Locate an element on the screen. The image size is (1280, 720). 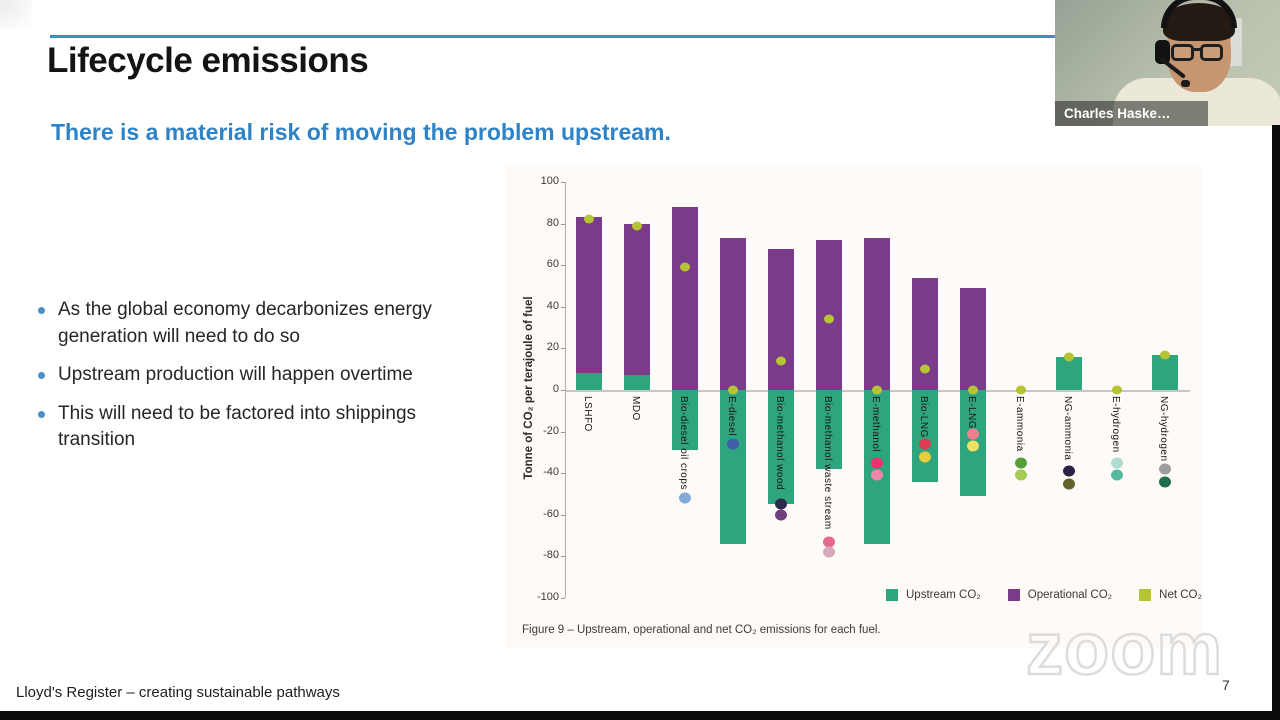
legend-label: Net CO₂ is located at coordinates (1180, 595).